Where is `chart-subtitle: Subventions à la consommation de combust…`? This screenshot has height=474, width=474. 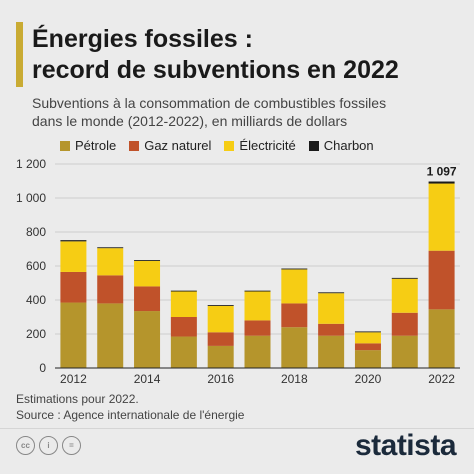
chart-subtitle: Subventions à la consommation de combust… is located at coordinates (209, 112).